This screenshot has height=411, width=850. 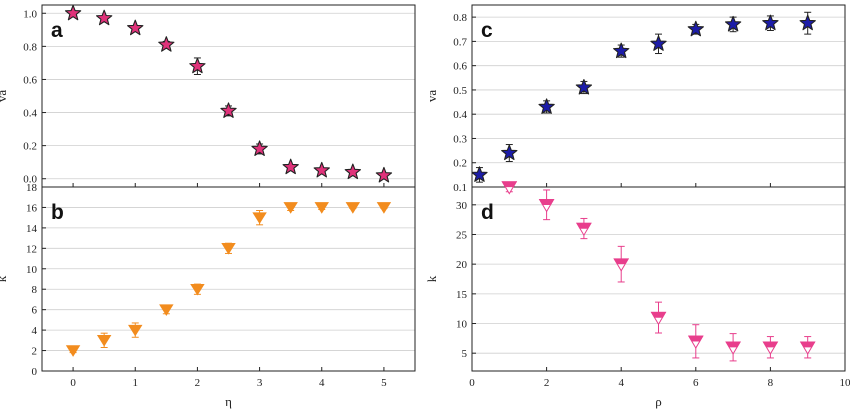 I want to click on data-points, so click(x=228, y=279).